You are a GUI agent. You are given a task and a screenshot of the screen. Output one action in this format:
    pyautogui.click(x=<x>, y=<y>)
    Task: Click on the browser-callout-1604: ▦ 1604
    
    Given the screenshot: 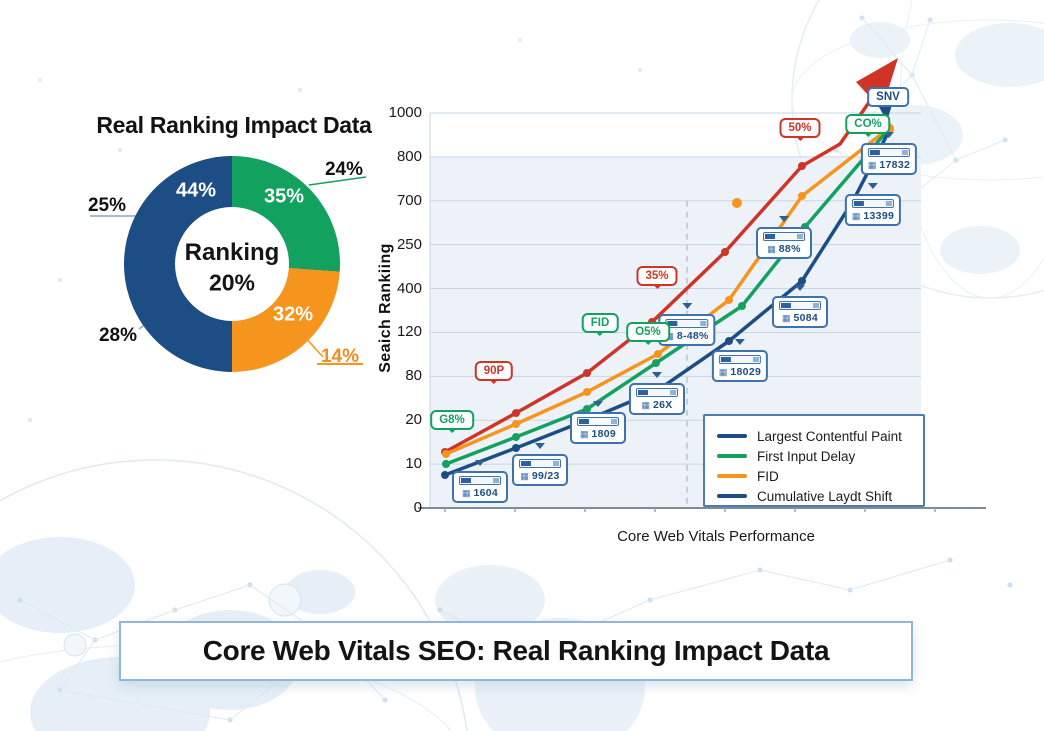 What is the action you would take?
    pyautogui.click(x=480, y=481)
    